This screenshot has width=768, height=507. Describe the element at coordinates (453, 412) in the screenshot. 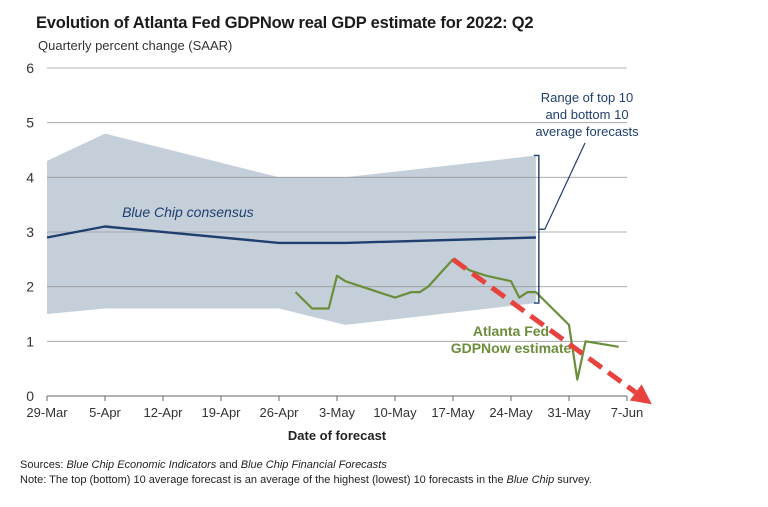

I see `x-tick-label-7: 17-May` at that location.